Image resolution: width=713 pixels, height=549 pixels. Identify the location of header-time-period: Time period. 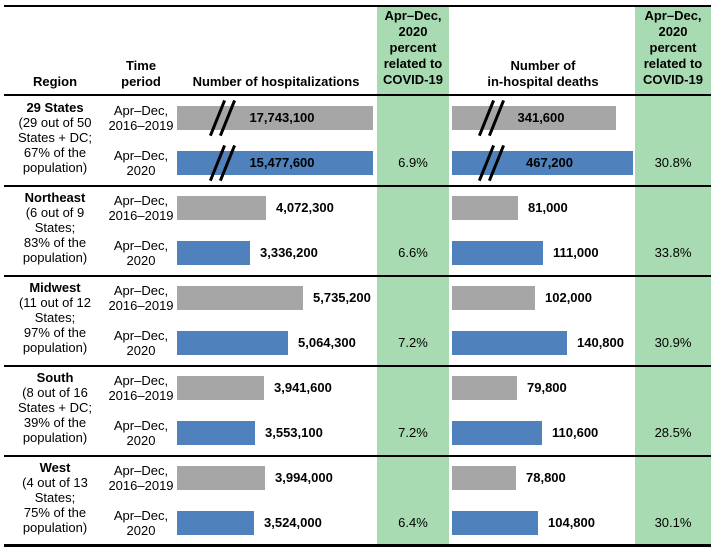
(141, 73).